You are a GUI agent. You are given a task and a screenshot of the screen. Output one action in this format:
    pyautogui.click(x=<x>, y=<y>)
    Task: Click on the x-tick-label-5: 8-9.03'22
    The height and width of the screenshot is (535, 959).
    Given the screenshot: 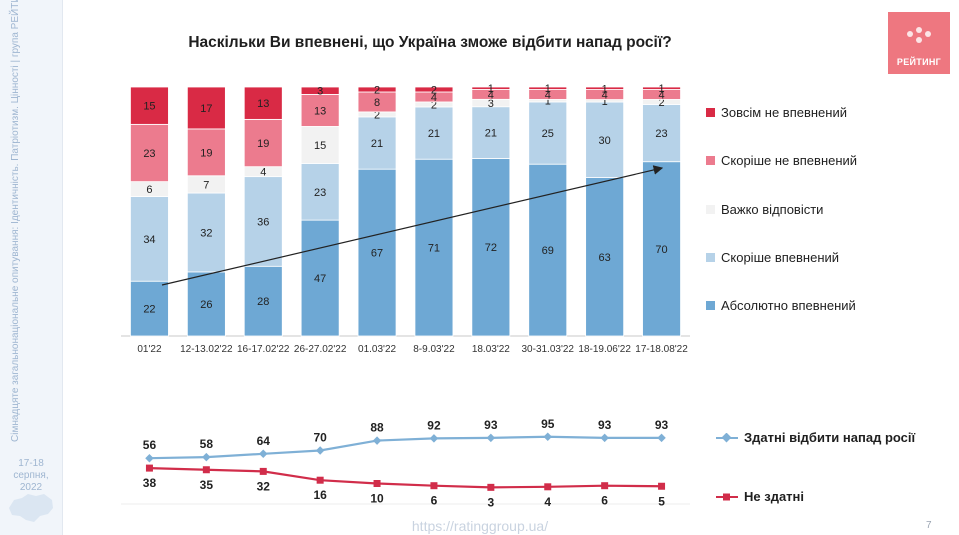 What is the action you would take?
    pyautogui.click(x=434, y=349)
    